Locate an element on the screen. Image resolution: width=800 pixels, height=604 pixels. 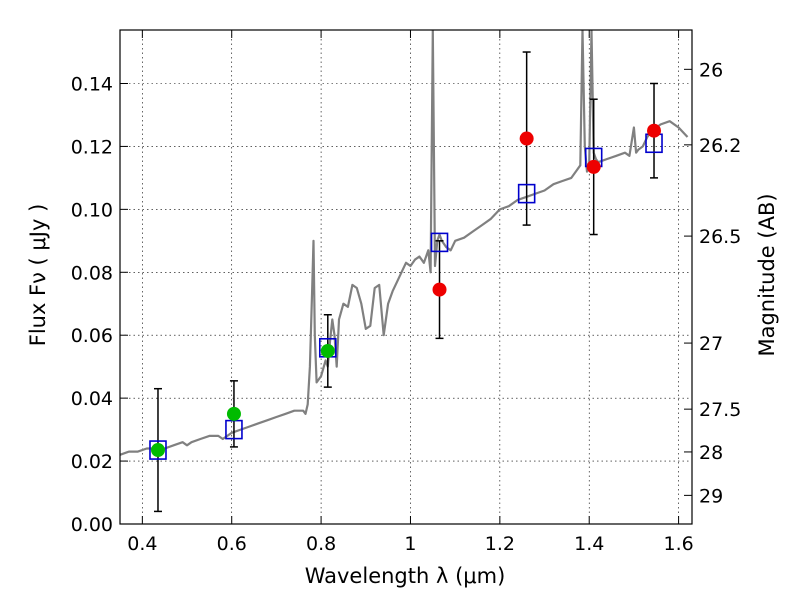
y-tick-label: 0.12 is located at coordinates (92, 147).